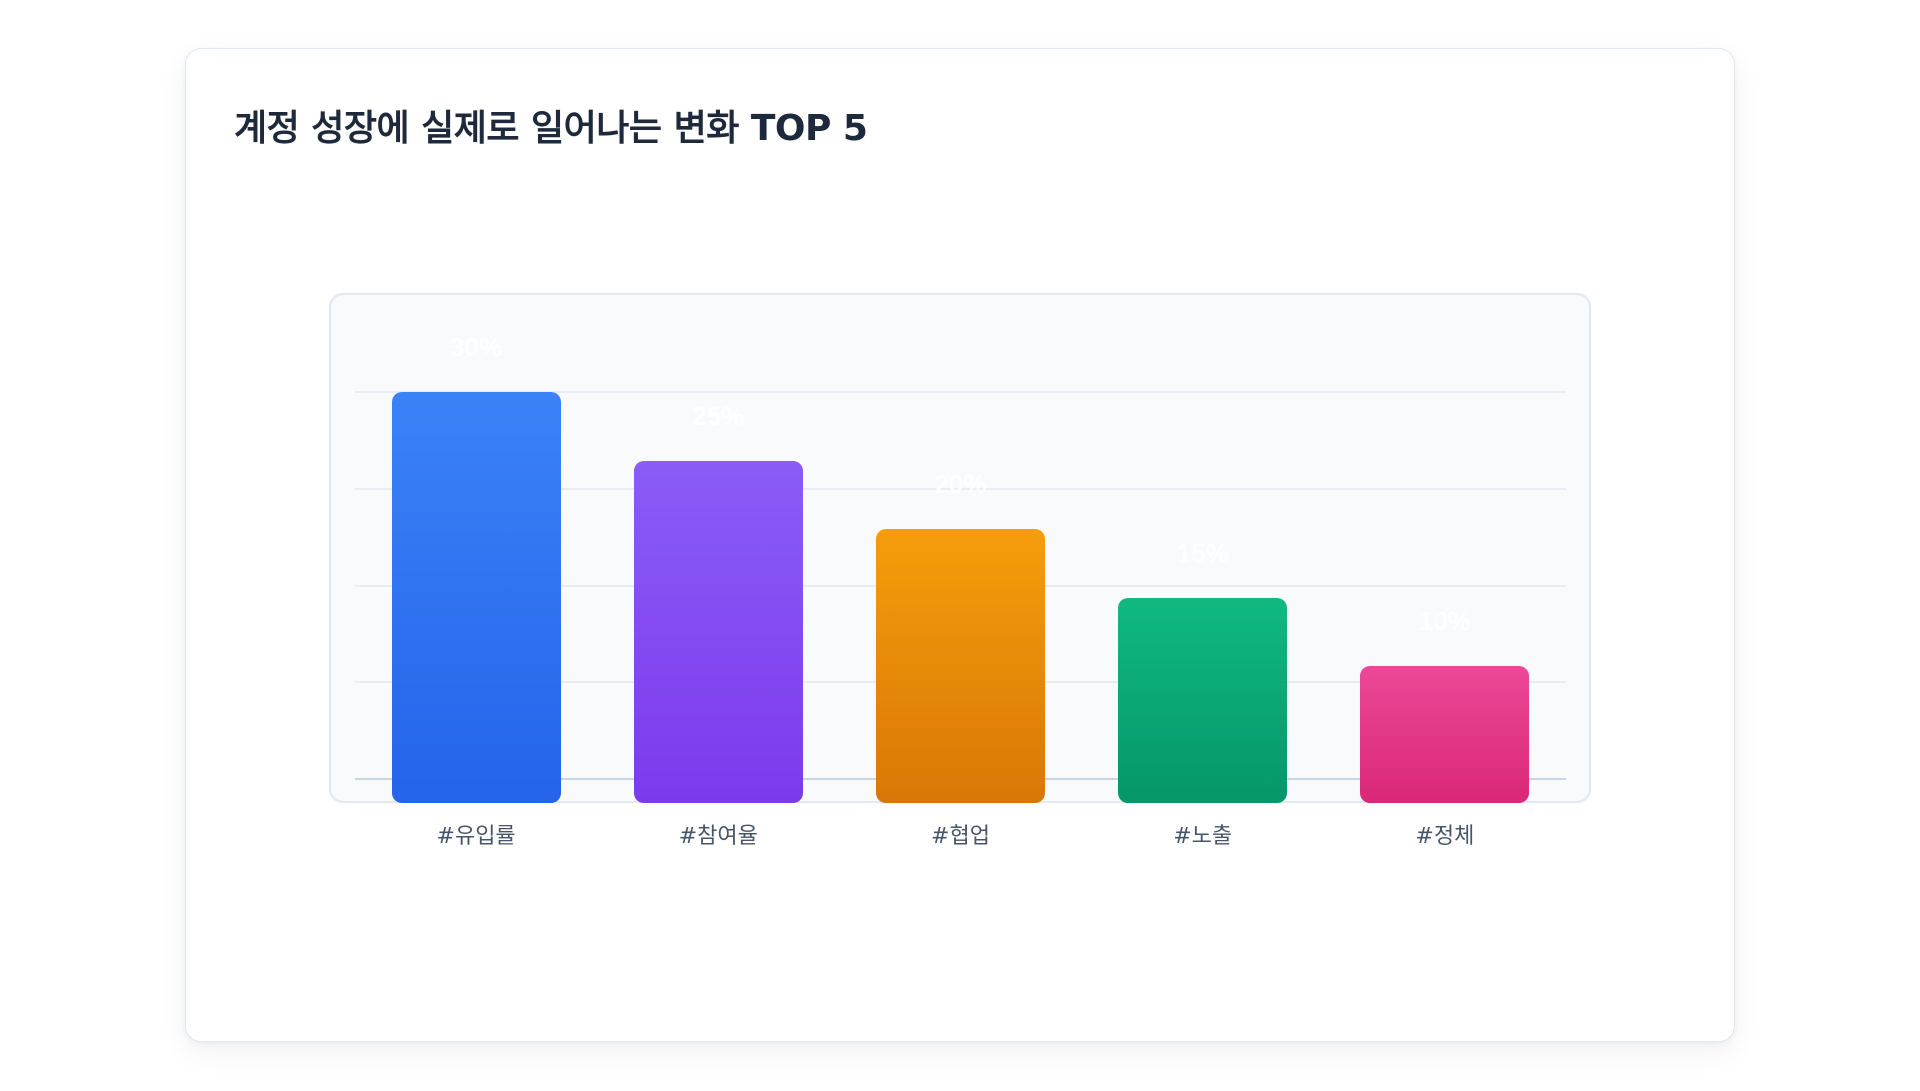 The width and height of the screenshot is (1920, 1091). What do you see at coordinates (1203, 836) in the screenshot?
I see `x-axis-label: #노출` at bounding box center [1203, 836].